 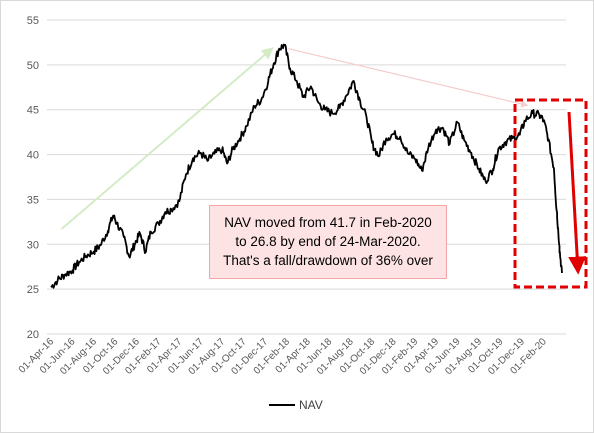 I want to click on y-tick-label: 20, so click(x=33, y=335).